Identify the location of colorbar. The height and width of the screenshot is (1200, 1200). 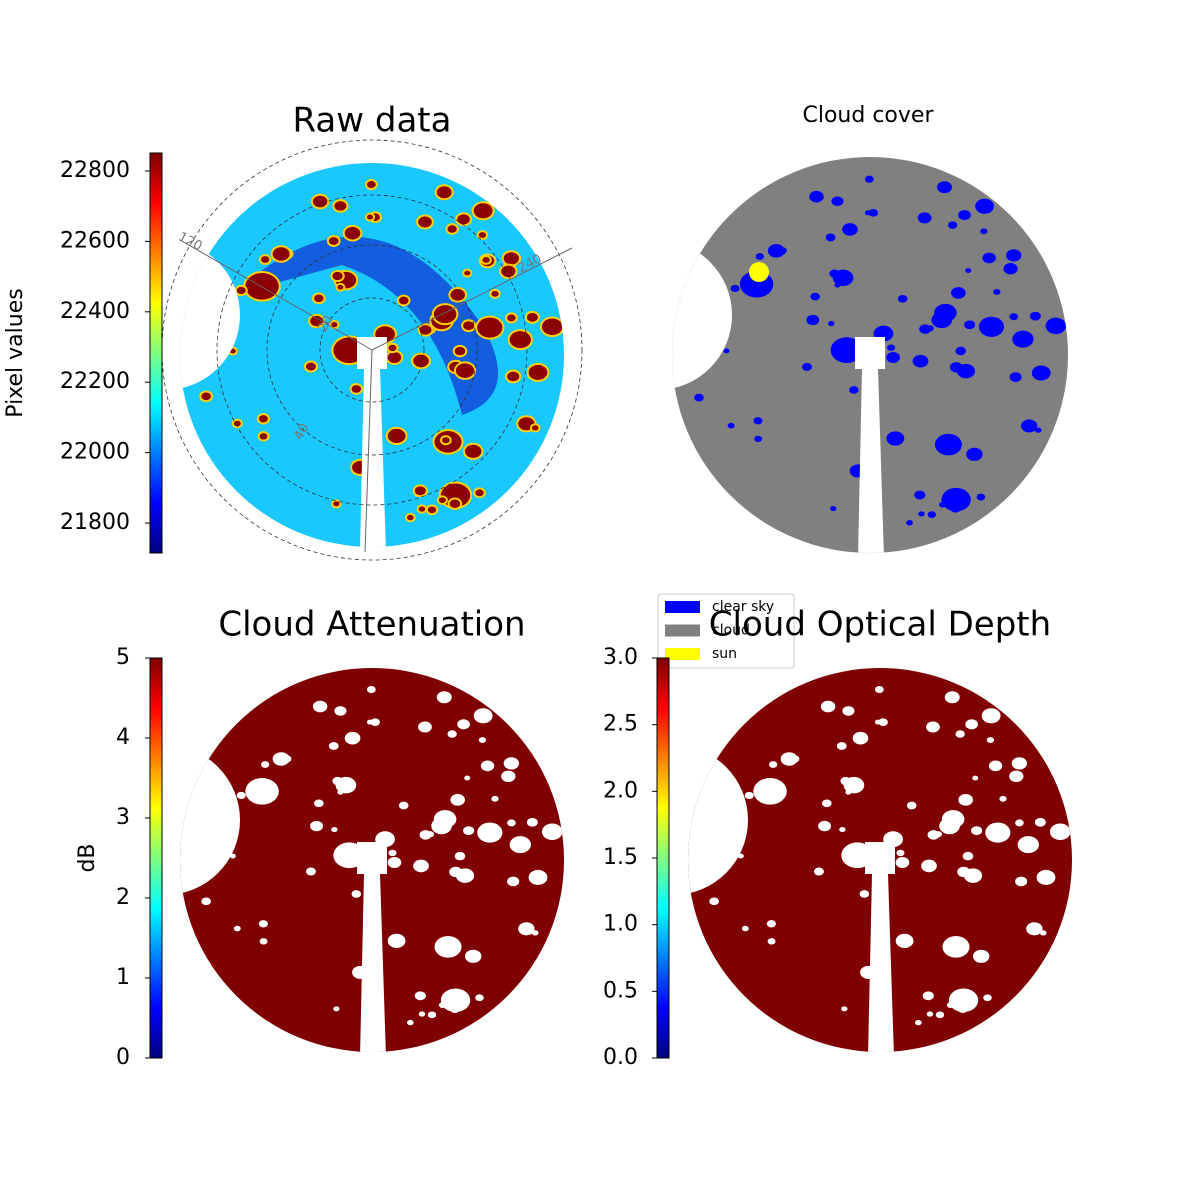
(156, 353).